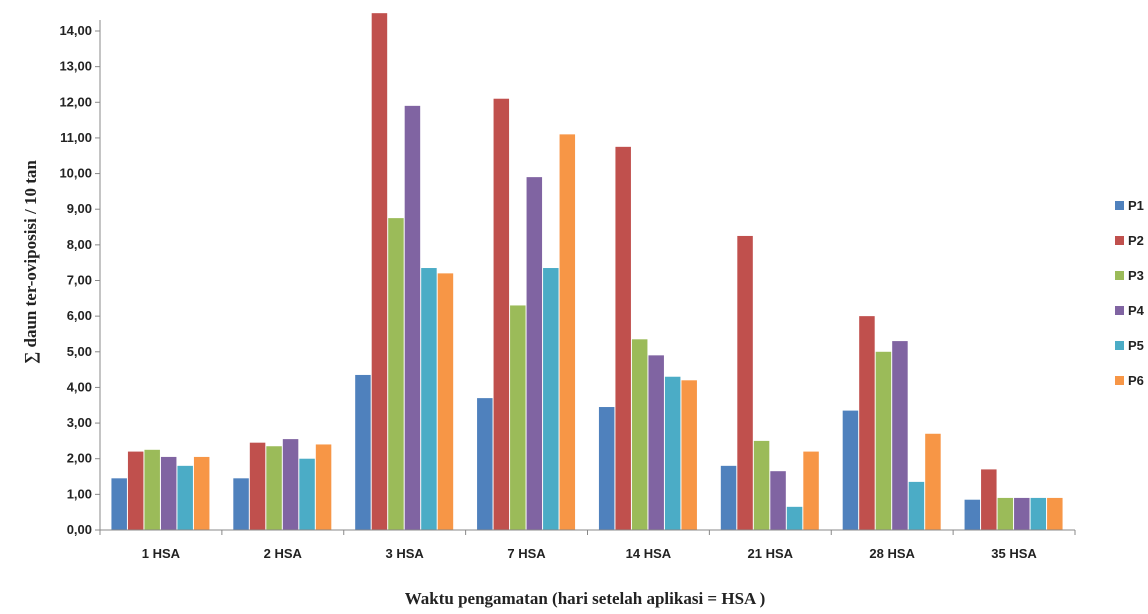 The height and width of the screenshot is (614, 1148). I want to click on y-tick-label: 2,00, so click(79, 458).